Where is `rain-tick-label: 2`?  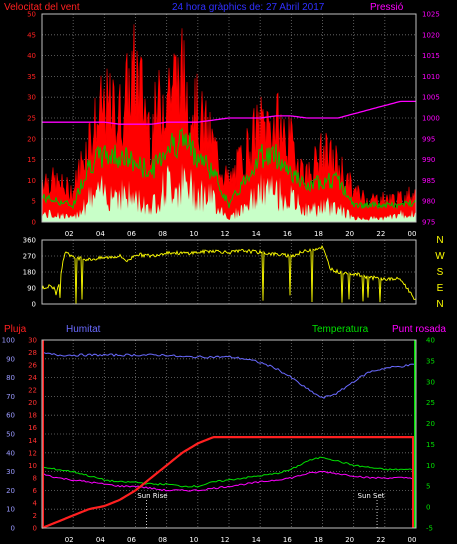
rain-tick-label: 2 is located at coordinates (35, 516).